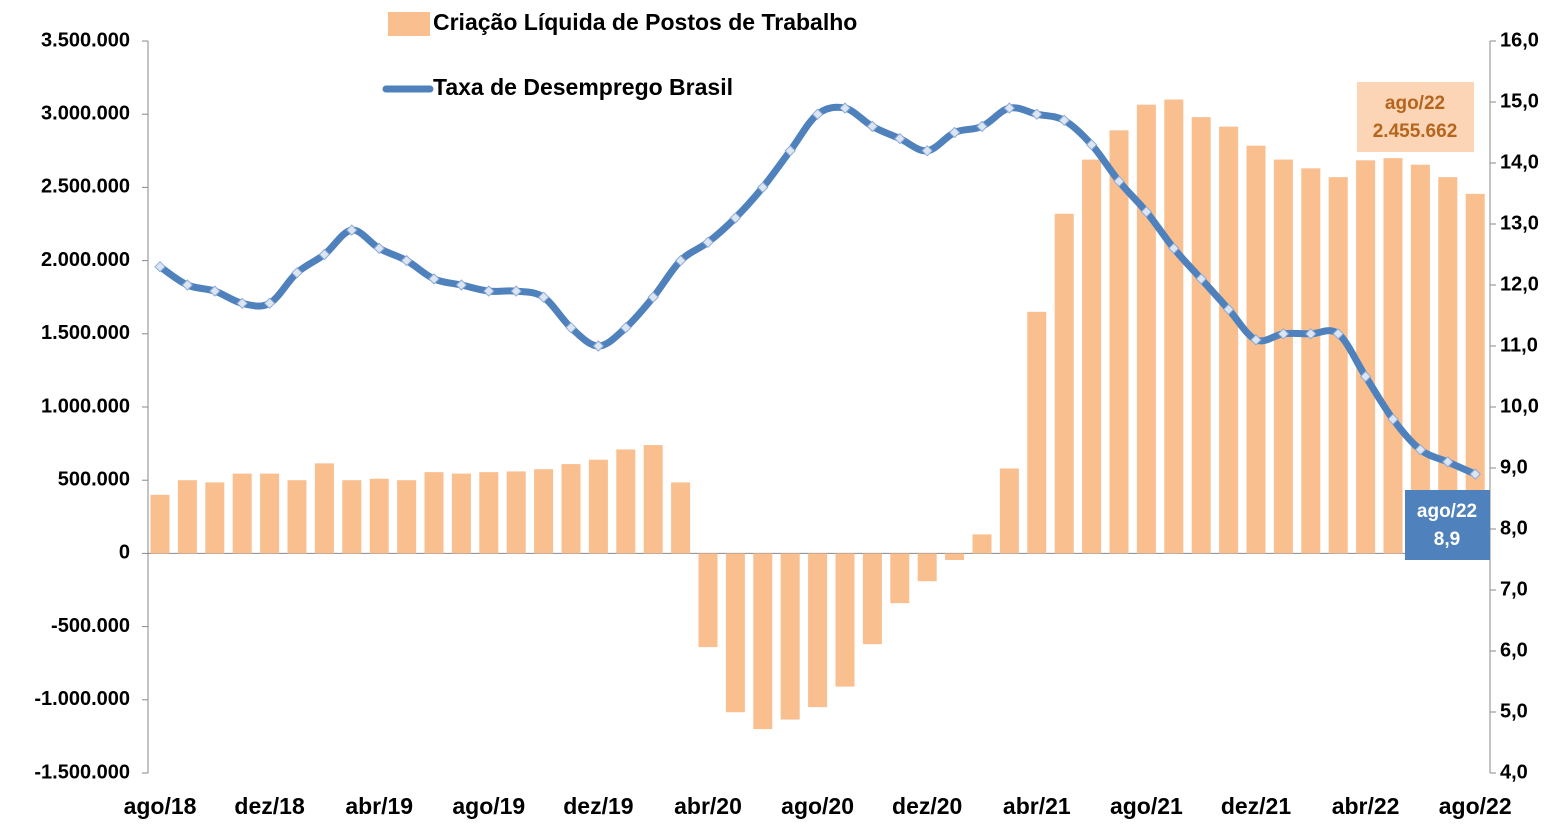  What do you see at coordinates (94, 479) in the screenshot?
I see `y-tick-label: 500.000` at bounding box center [94, 479].